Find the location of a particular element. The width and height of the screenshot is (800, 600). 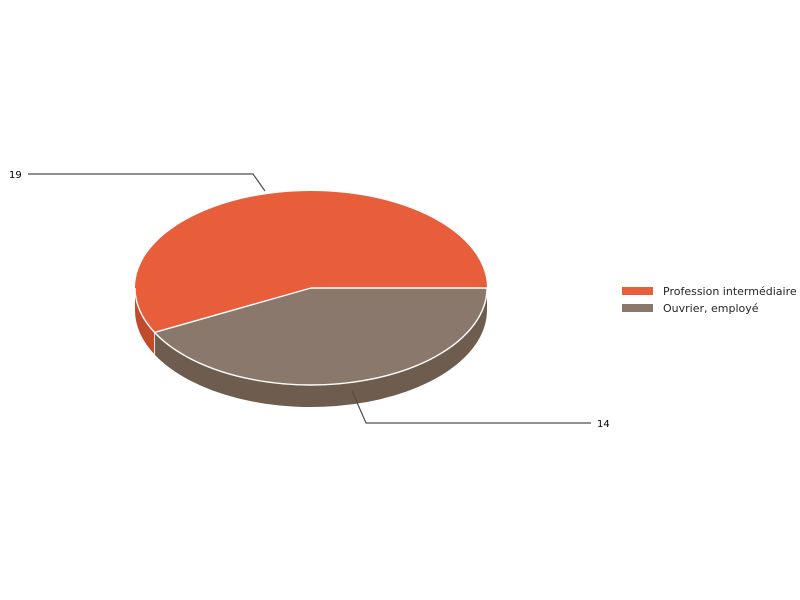

slice-profession-intermediaire-top is located at coordinates (311, 262).